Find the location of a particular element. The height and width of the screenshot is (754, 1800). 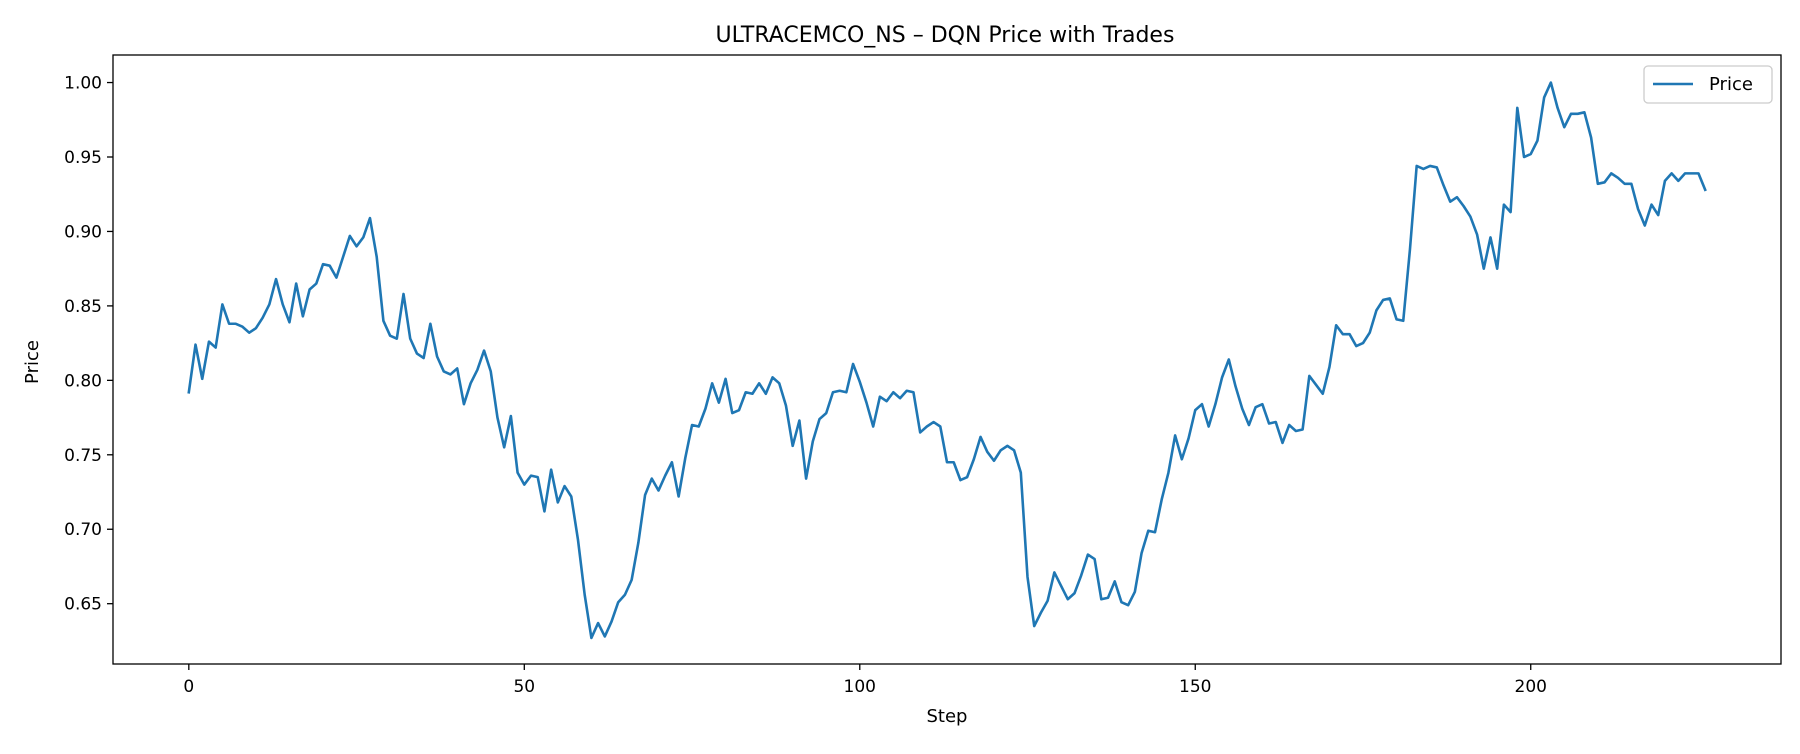

chart-title: ULTRACEMCO_NS – DQN Price with Trades is located at coordinates (945, 35).